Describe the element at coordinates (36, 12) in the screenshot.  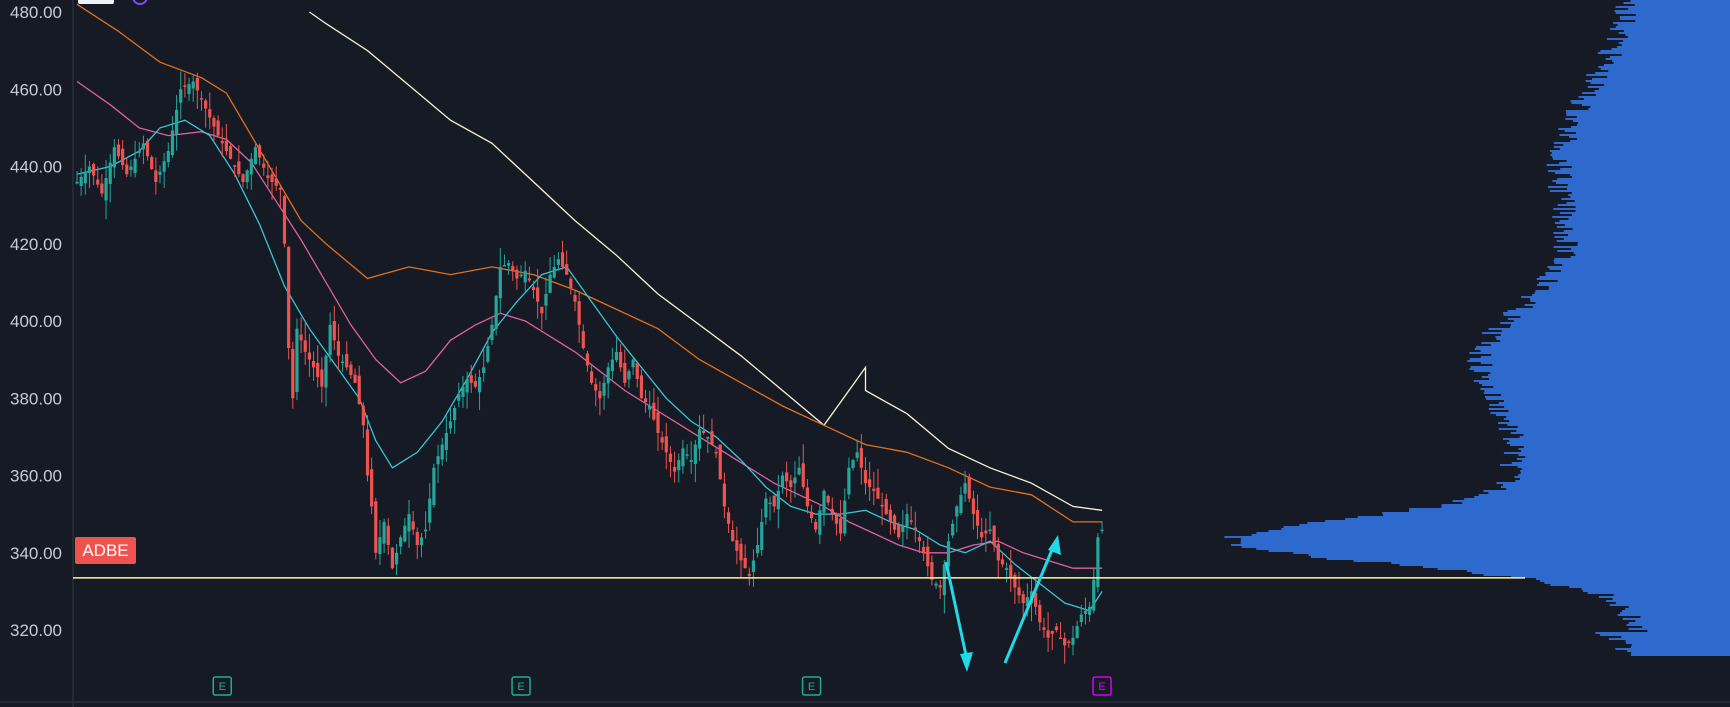
I see `y-tick-label: 480.00` at that location.